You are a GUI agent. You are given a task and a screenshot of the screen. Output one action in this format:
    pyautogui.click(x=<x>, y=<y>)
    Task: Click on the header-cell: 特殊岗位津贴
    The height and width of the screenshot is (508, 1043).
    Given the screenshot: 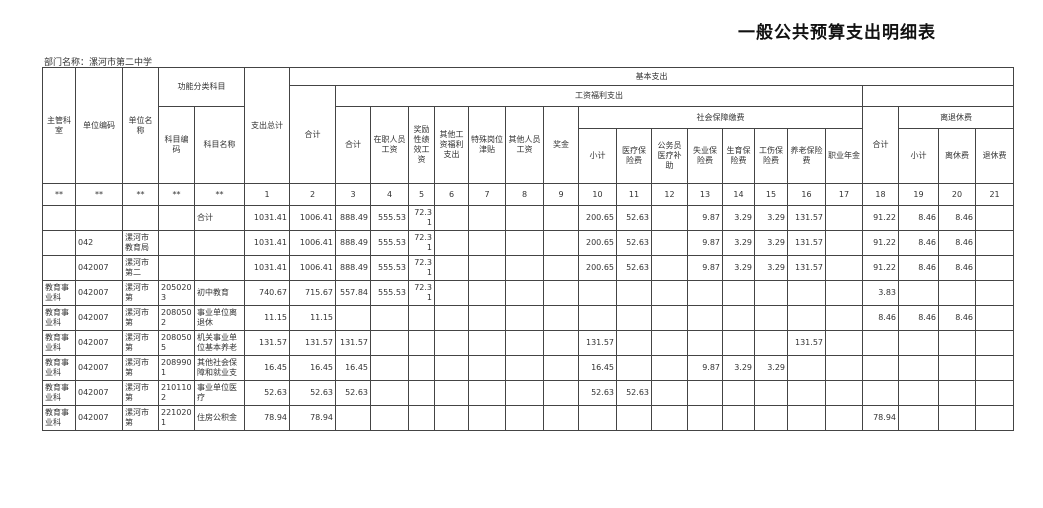 What is the action you would take?
    pyautogui.click(x=487, y=145)
    